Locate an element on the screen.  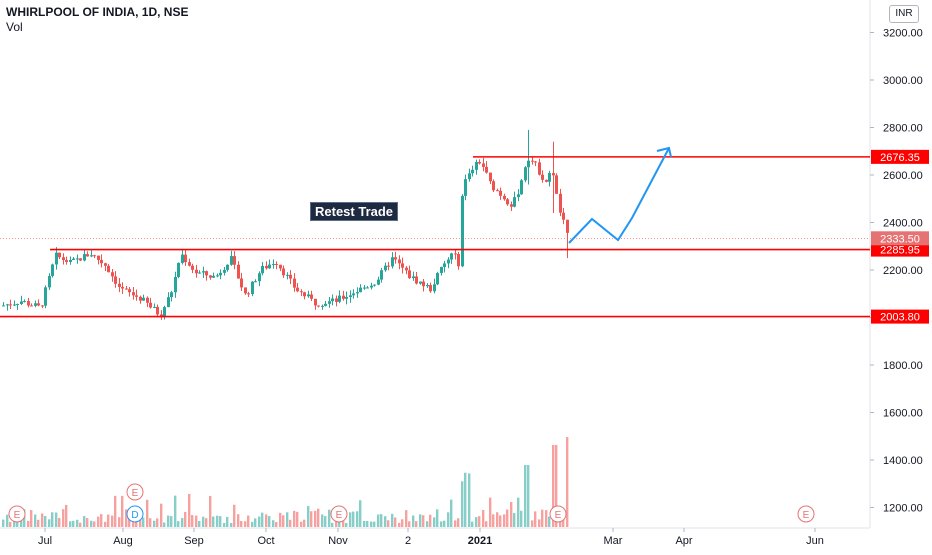
dividend-marker-icon is located at coordinates (135, 514).